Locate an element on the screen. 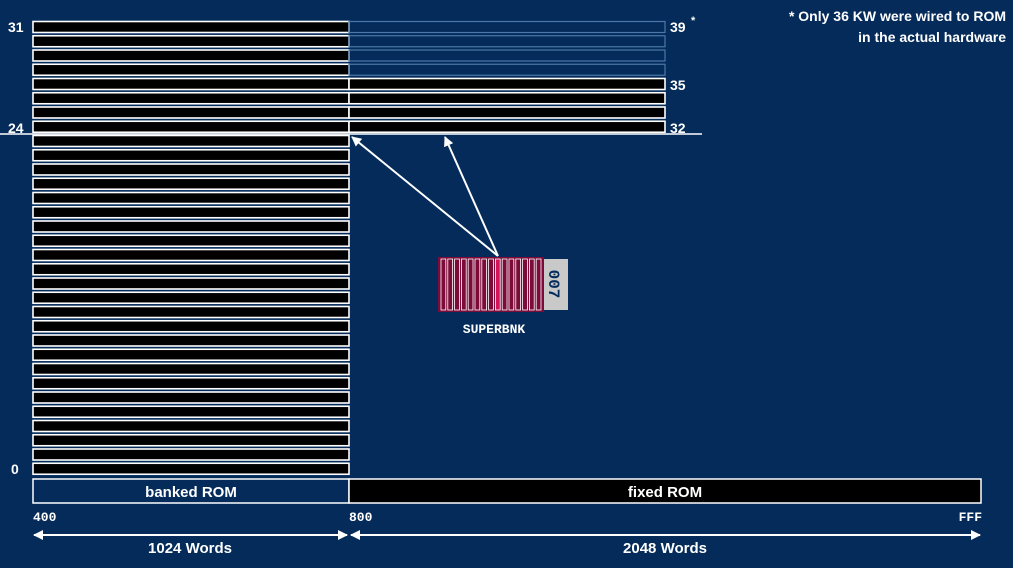 The width and height of the screenshot is (1013, 568). fixed-word-count: 2048 Words is located at coordinates (665, 548).